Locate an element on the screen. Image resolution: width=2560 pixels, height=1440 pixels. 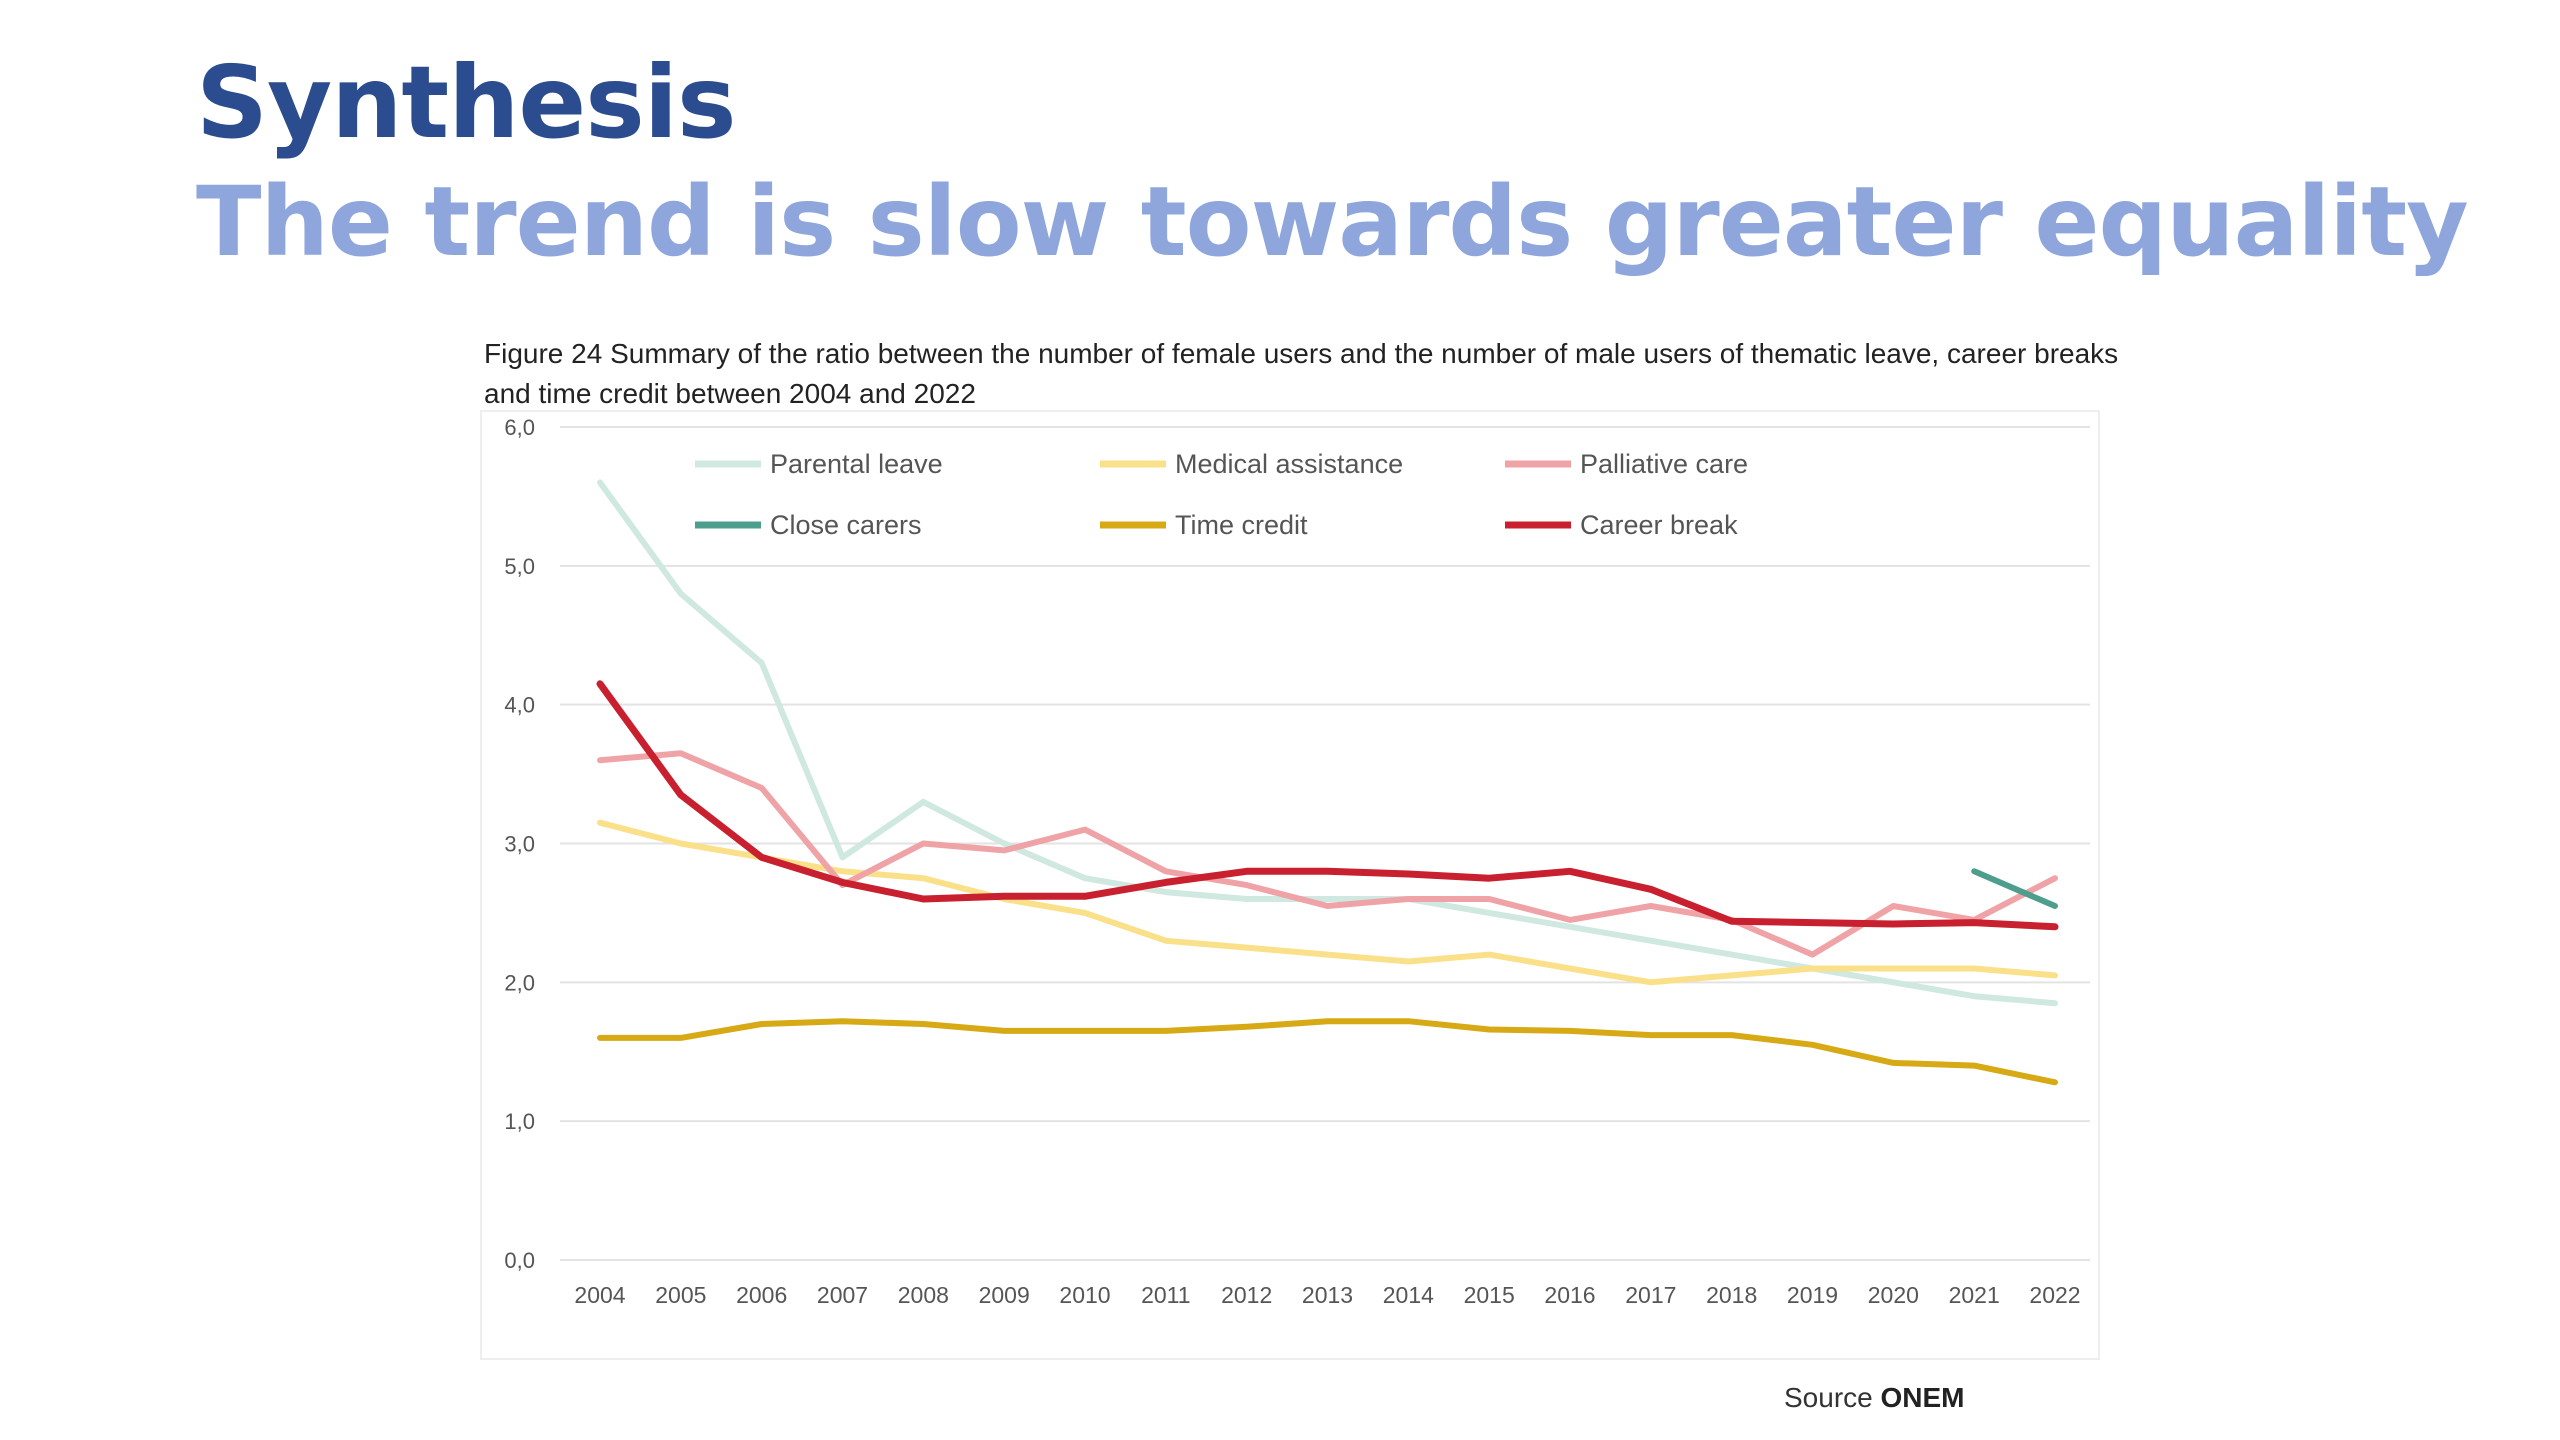
x-tick-label: 2011 is located at coordinates (1165, 1295).